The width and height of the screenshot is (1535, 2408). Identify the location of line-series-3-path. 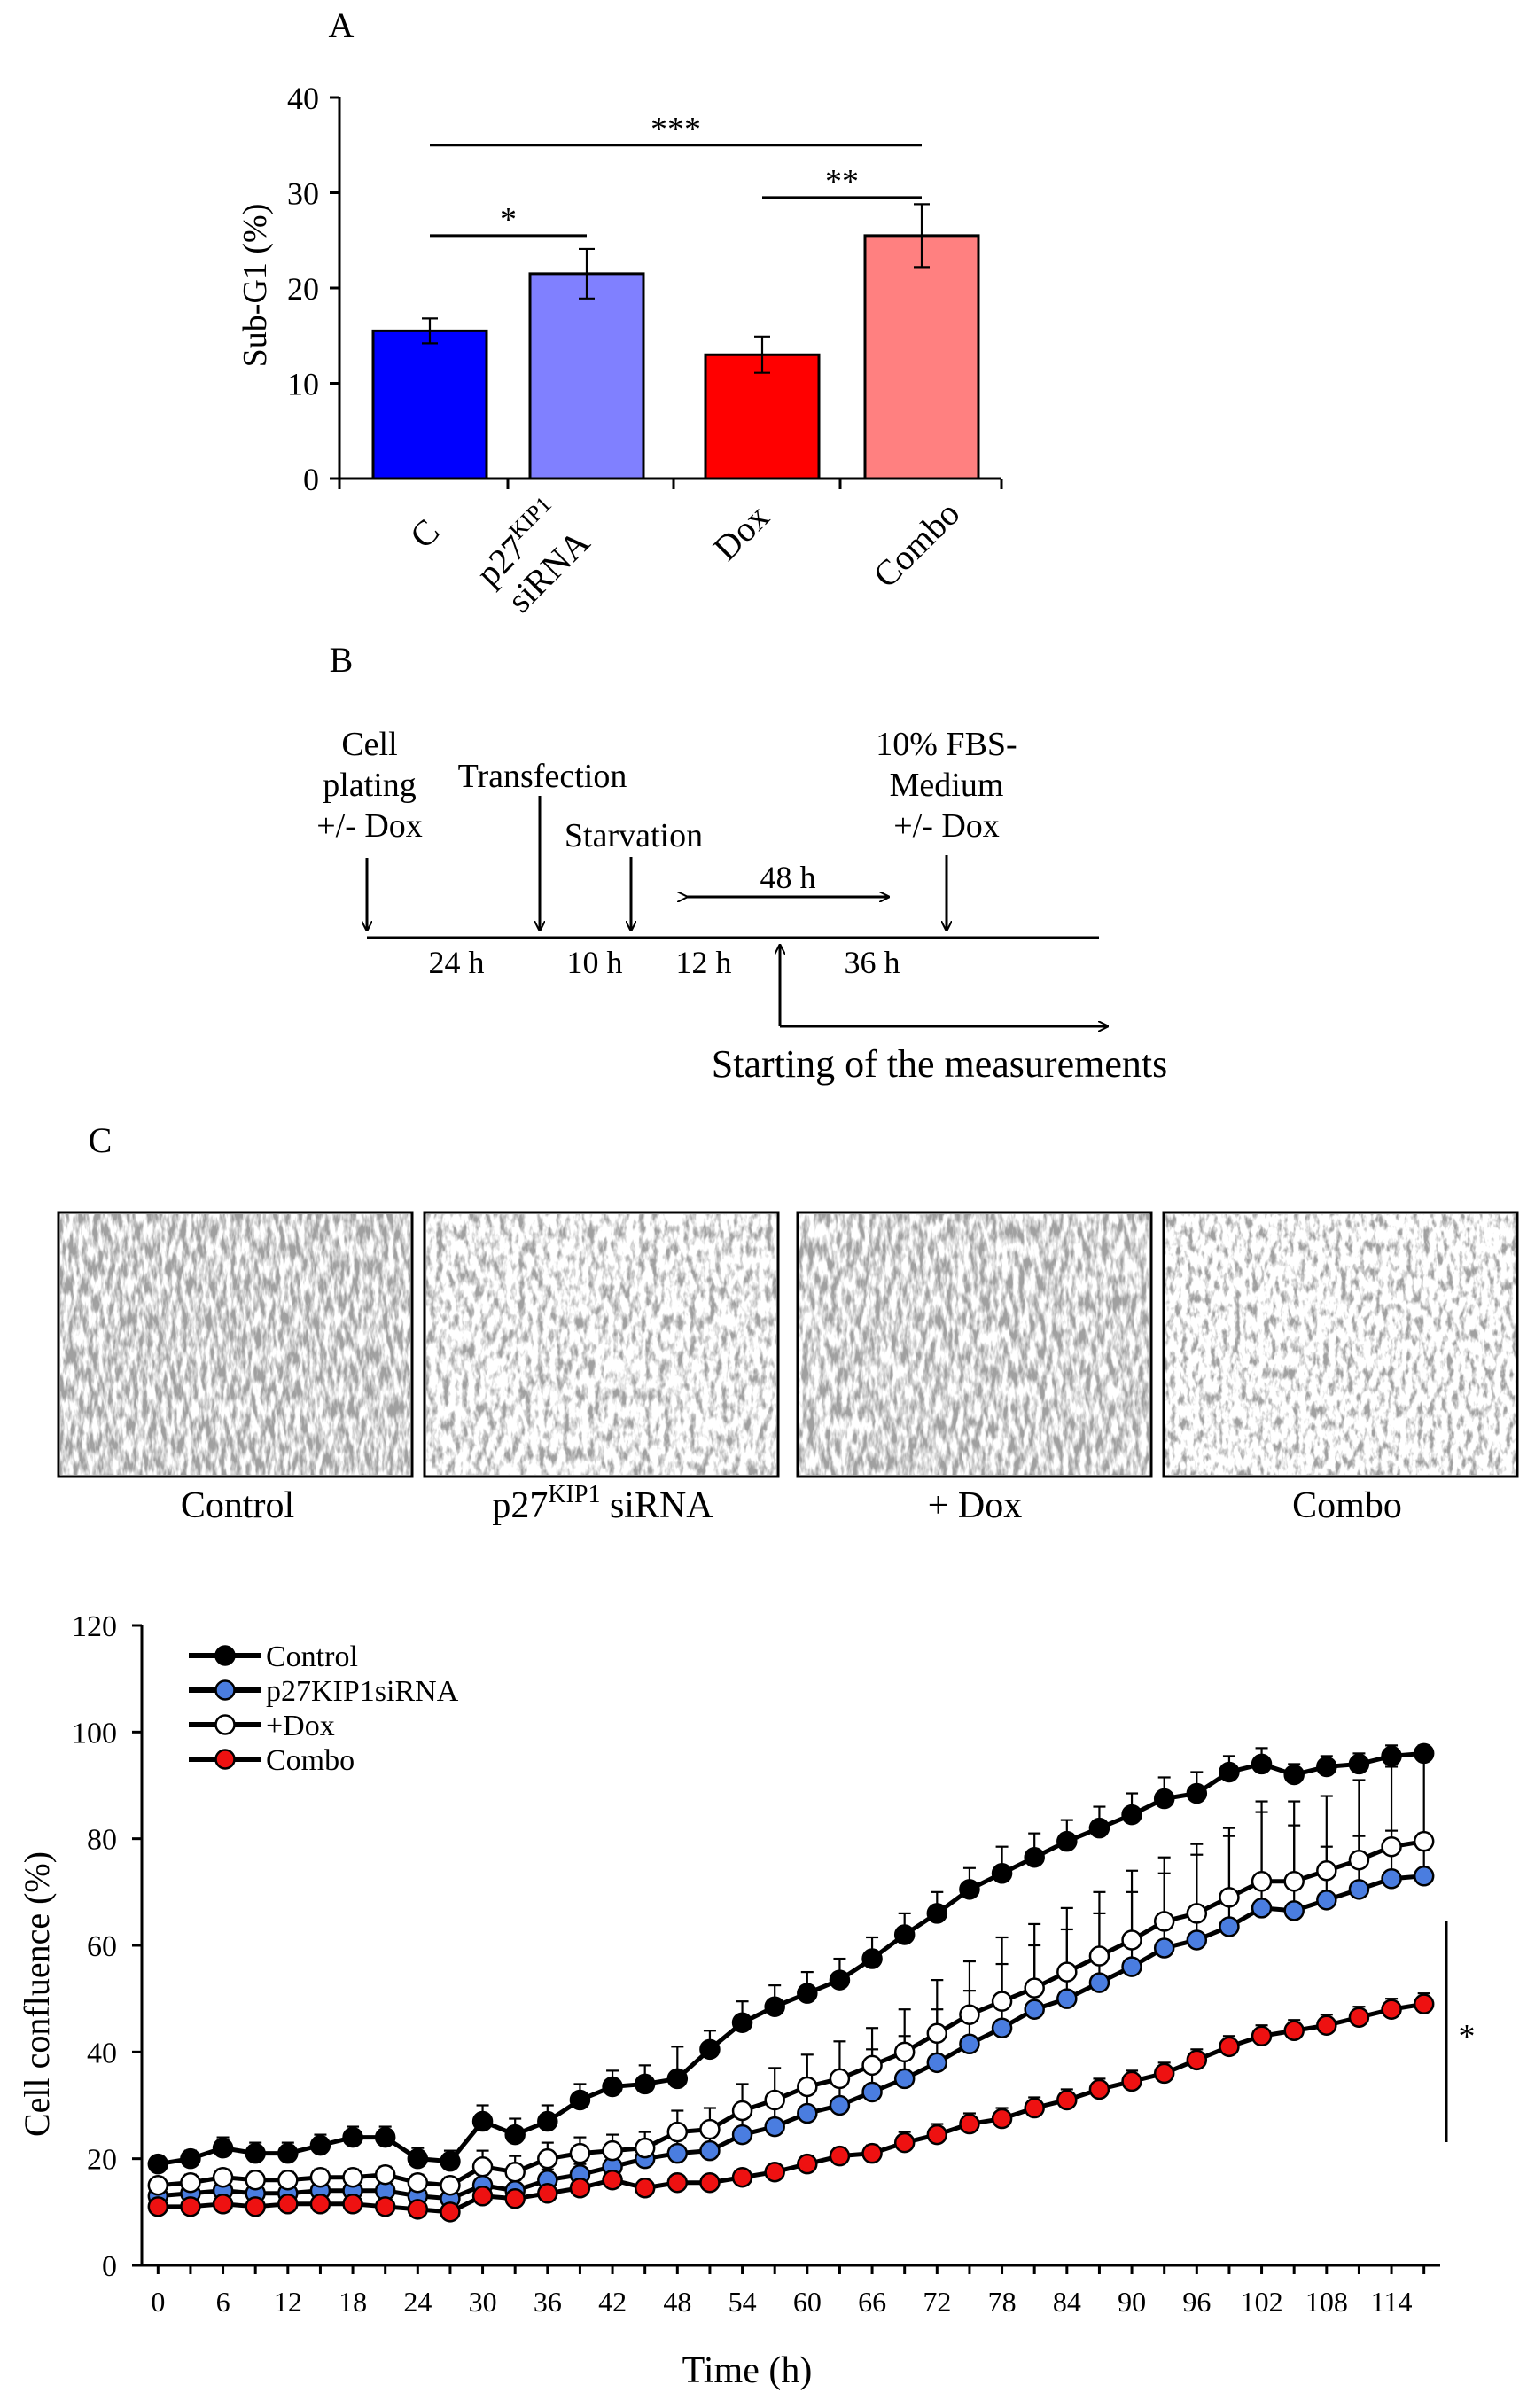
(791, 2013).